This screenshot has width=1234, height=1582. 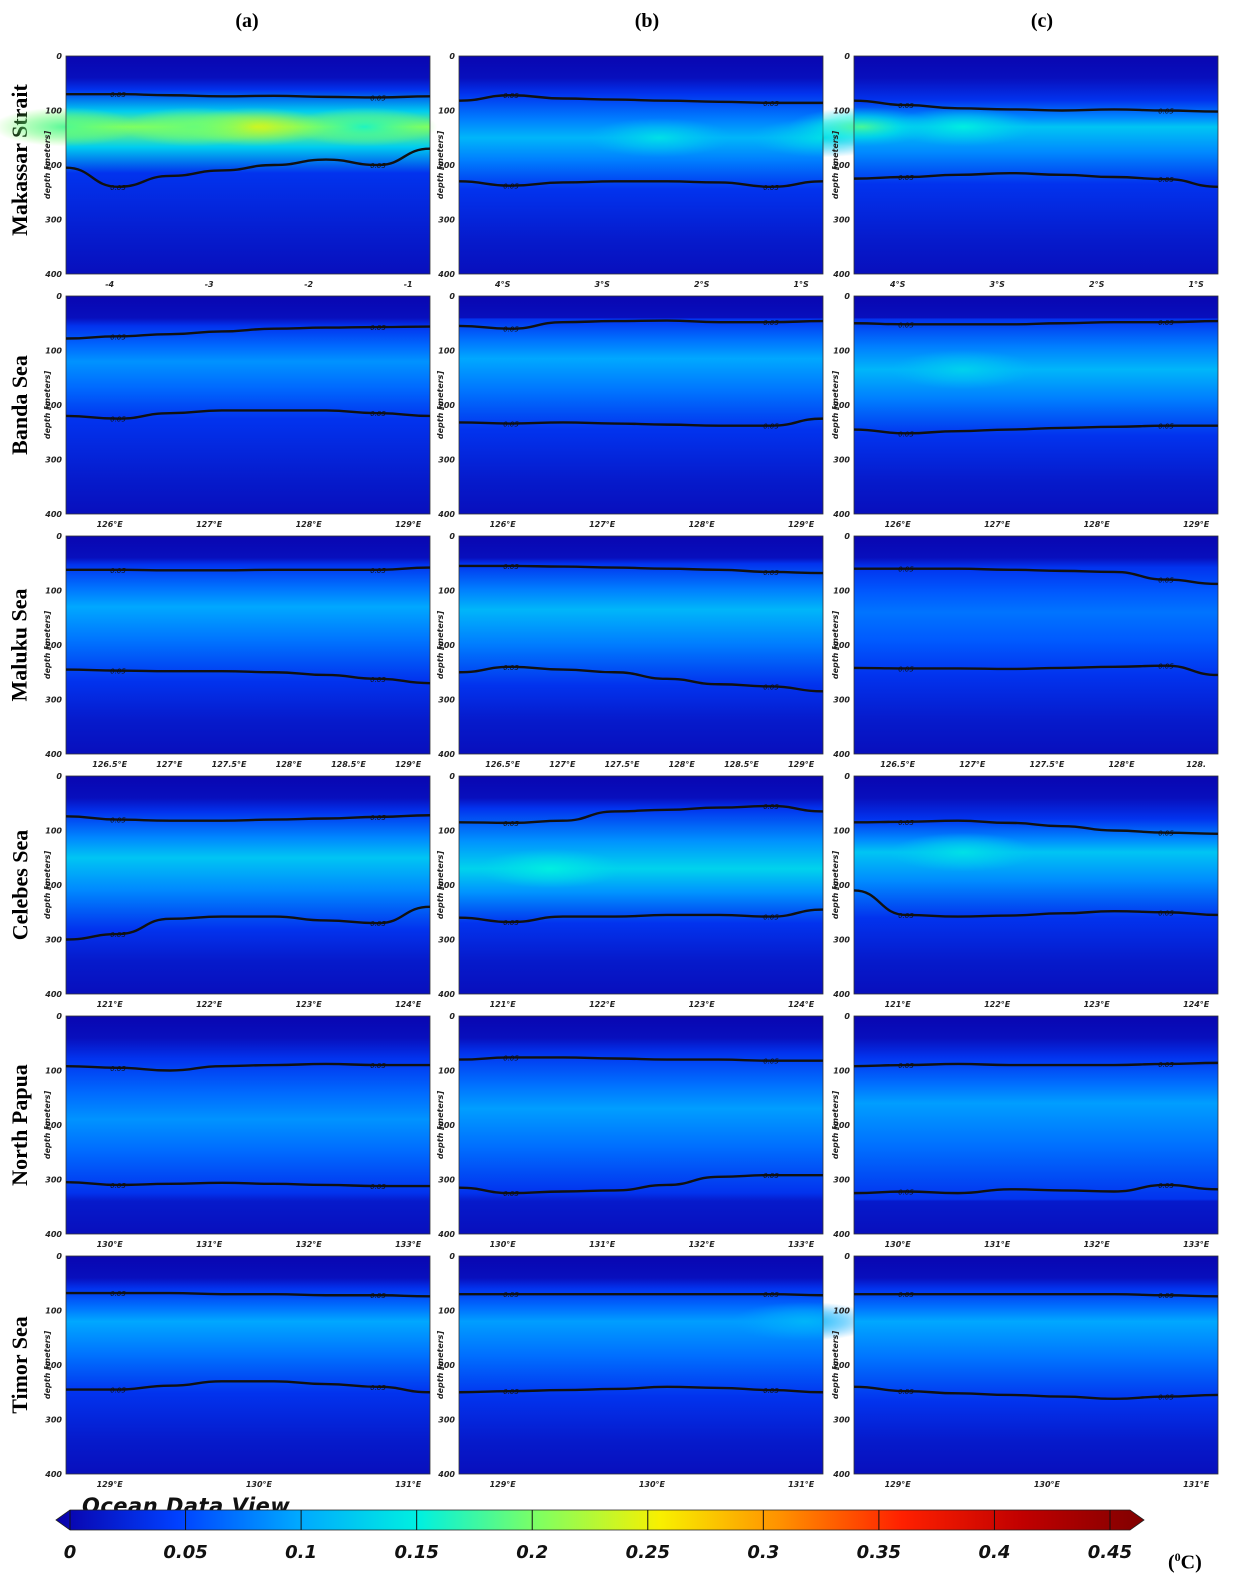 What do you see at coordinates (70, 1552) in the screenshot?
I see `colorbar-tick-label: 0` at bounding box center [70, 1552].